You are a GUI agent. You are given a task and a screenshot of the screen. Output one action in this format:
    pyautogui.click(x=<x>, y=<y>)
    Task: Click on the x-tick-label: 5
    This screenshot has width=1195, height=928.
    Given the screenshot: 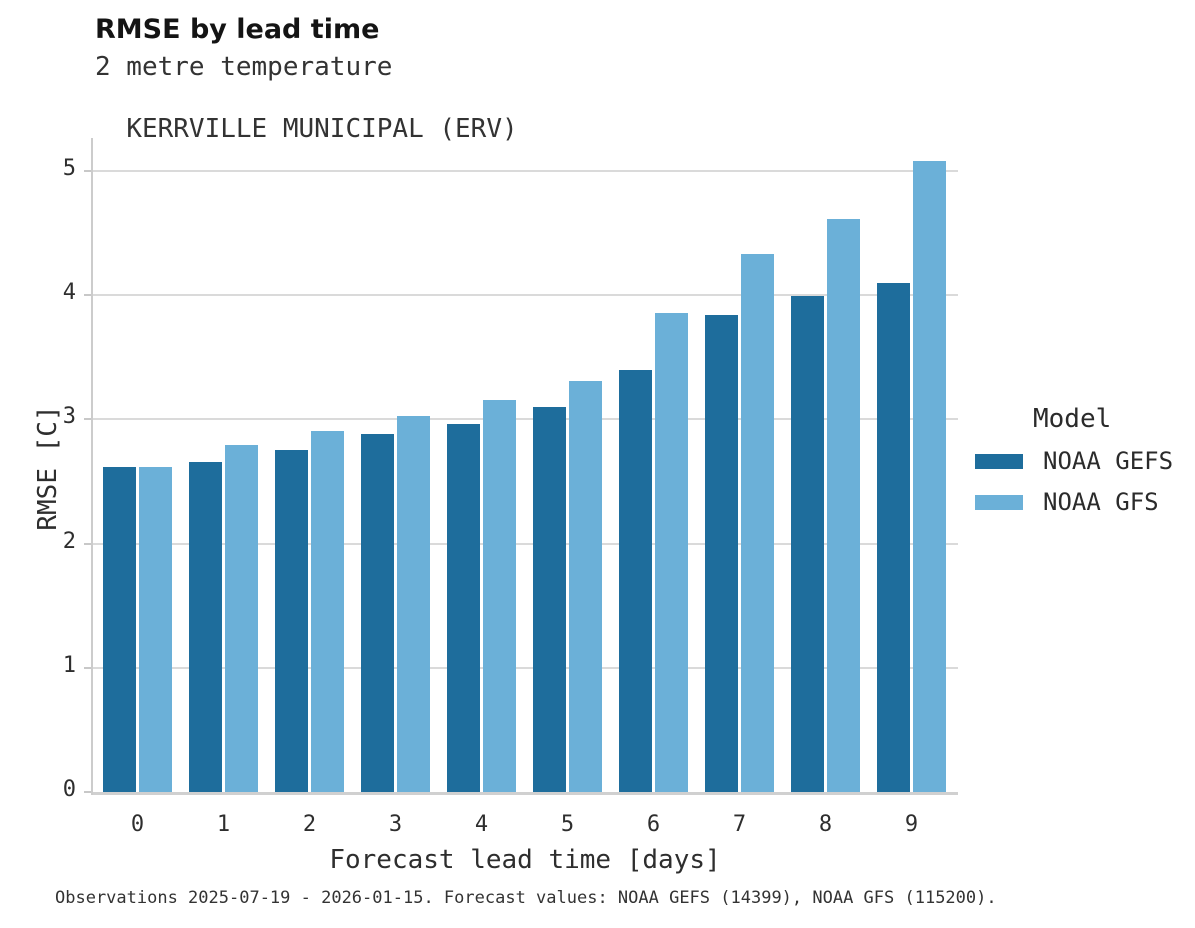 What is the action you would take?
    pyautogui.click(x=567, y=824)
    